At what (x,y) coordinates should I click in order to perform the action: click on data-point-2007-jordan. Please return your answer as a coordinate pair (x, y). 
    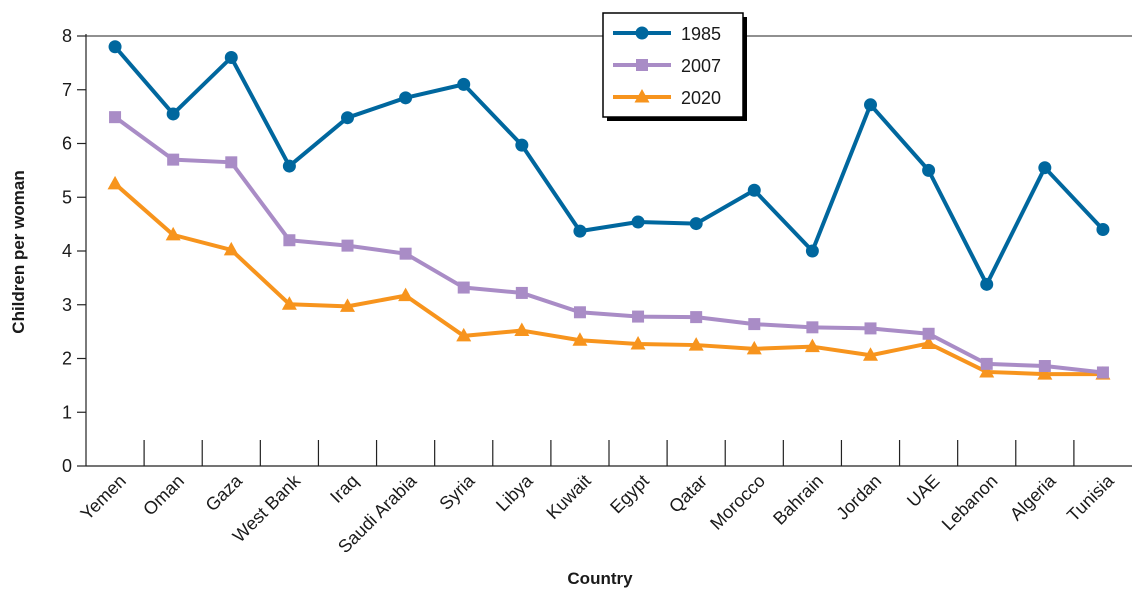
    Looking at the image, I should click on (870, 328).